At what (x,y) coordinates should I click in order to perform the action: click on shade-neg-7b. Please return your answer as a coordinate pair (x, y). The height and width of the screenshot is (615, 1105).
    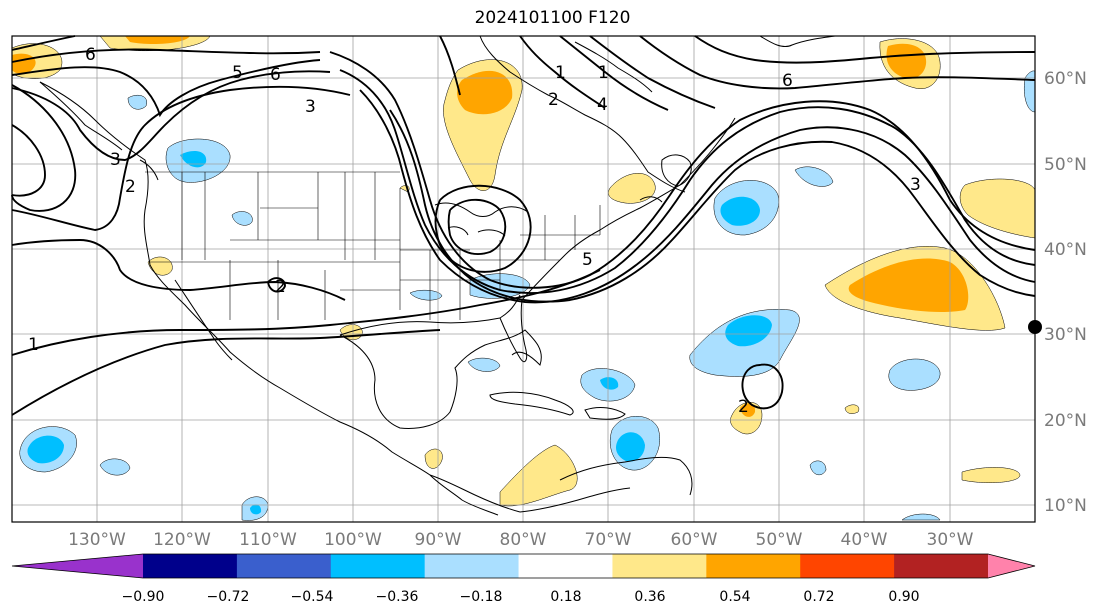
    Looking at the image, I should click on (748, 331).